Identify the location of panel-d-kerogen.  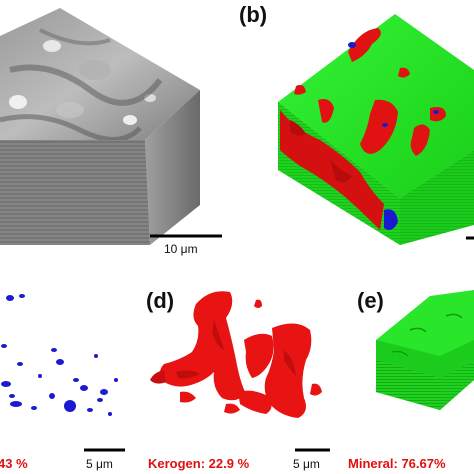
(236, 354).